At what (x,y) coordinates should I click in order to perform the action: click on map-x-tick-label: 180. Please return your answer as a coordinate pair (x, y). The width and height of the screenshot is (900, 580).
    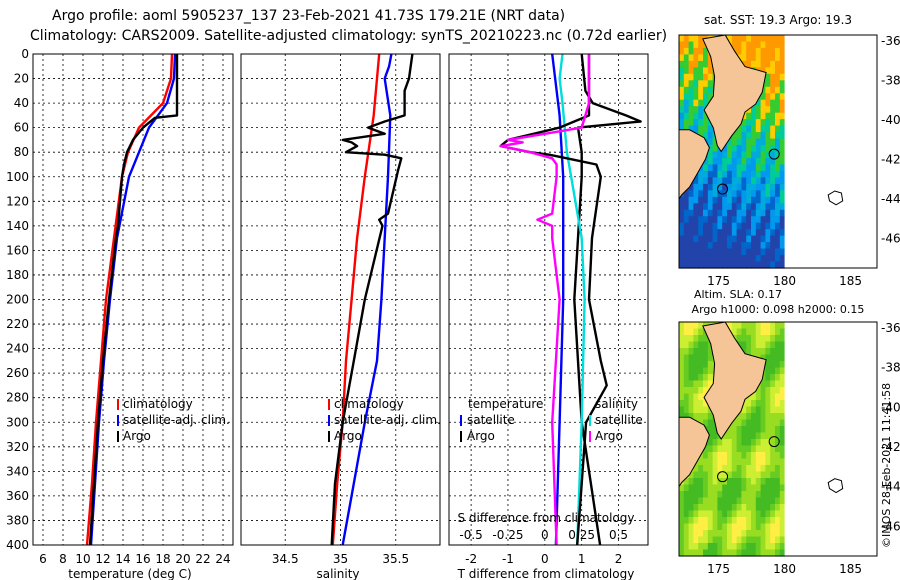
    Looking at the image, I should click on (784, 569).